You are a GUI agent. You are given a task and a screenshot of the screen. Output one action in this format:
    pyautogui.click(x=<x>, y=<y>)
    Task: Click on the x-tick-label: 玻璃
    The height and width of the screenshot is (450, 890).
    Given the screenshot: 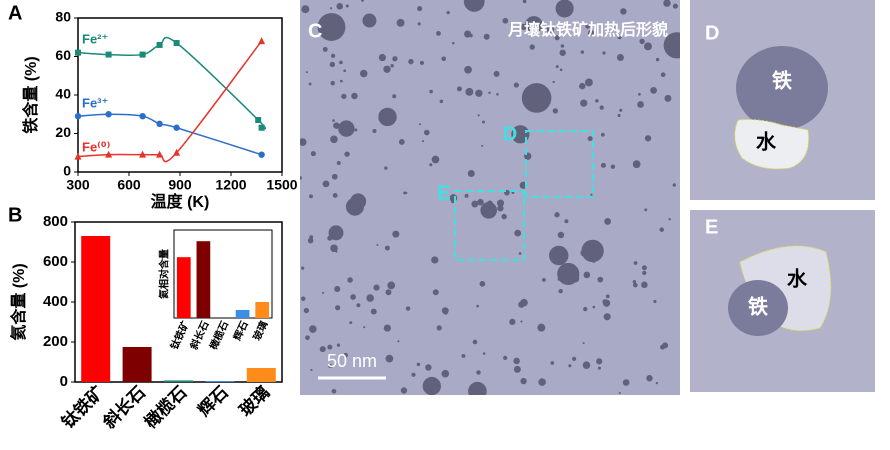 What is the action you would take?
    pyautogui.click(x=254, y=401)
    